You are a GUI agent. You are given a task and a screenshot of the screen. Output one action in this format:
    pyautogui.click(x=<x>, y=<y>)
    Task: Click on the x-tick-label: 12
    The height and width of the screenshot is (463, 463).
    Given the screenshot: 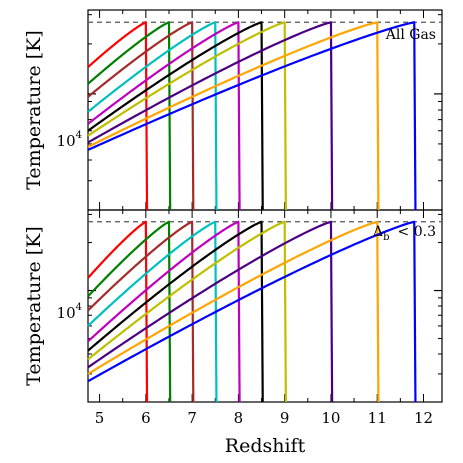 What is the action you would take?
    pyautogui.click(x=423, y=418)
    